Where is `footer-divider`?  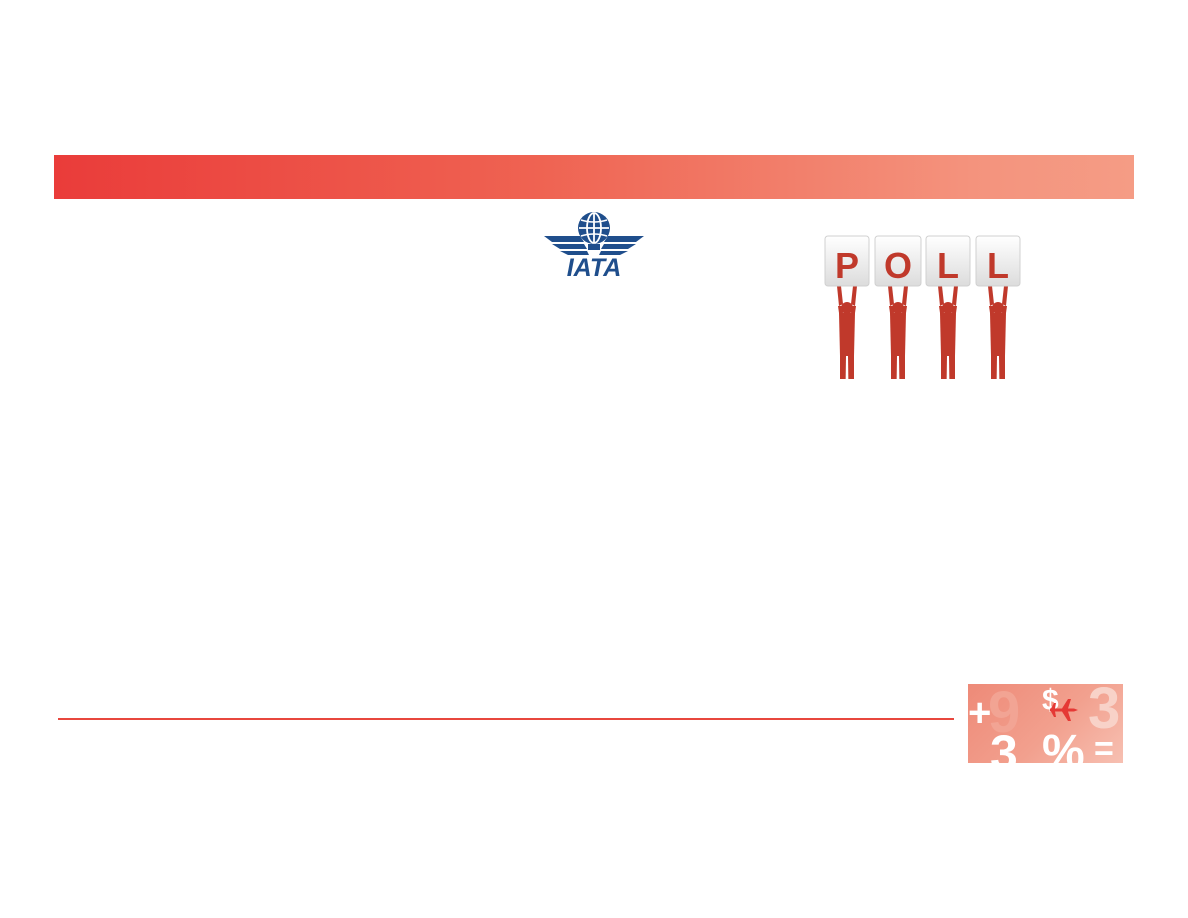
footer-divider is located at coordinates (506, 719).